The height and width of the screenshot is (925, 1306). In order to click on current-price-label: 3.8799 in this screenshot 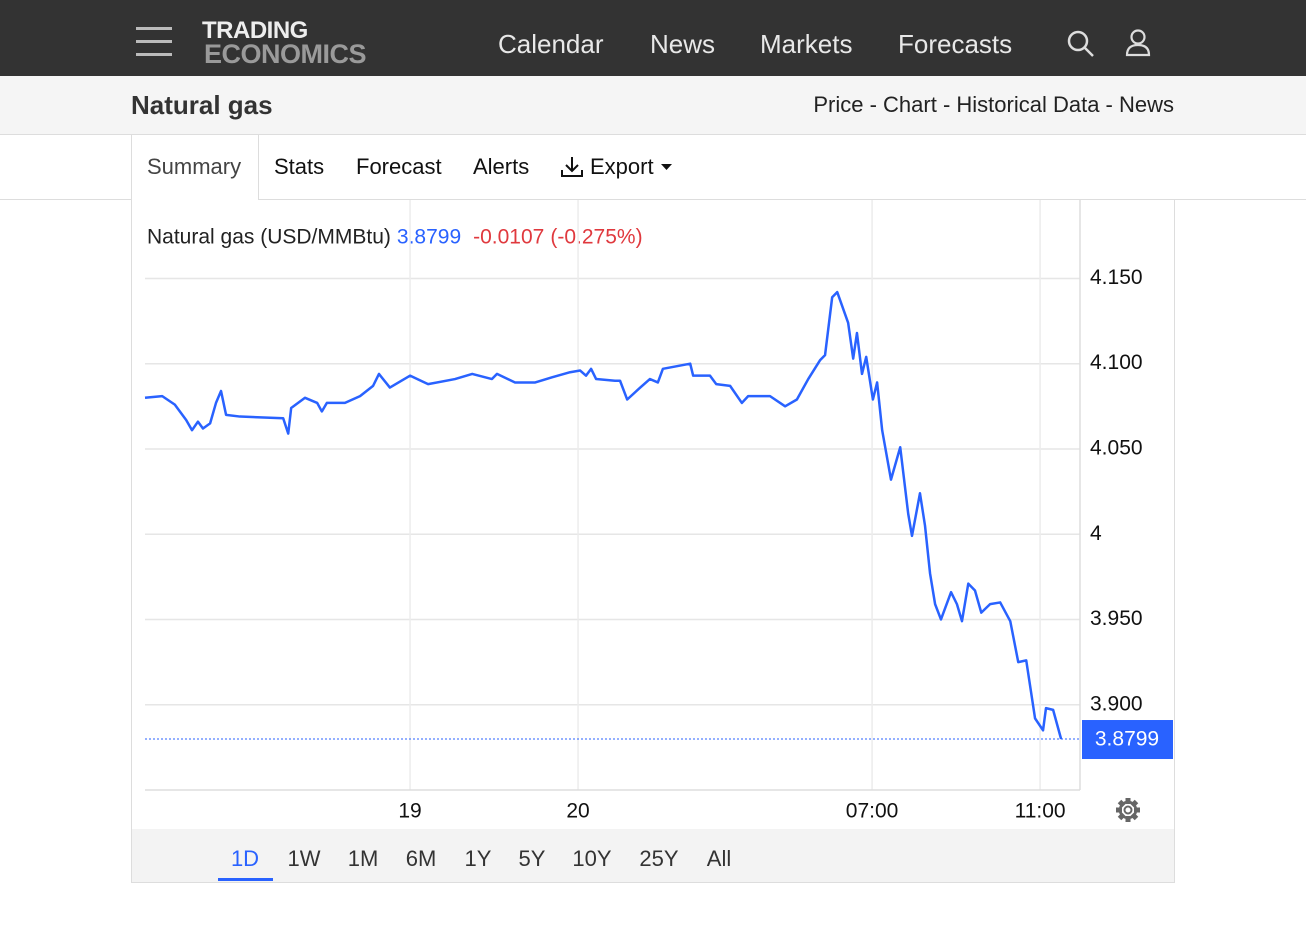, I will do `click(1127, 739)`.